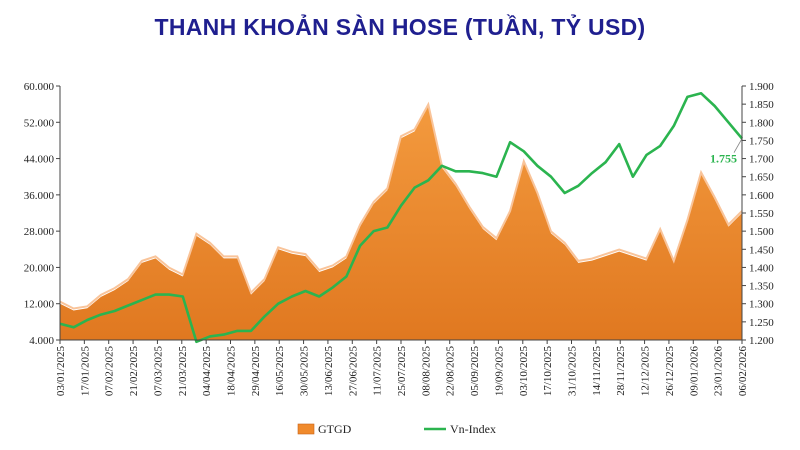 Image resolution: width=800 pixels, height=450 pixels. What do you see at coordinates (761, 178) in the screenshot?
I see `right-tick-label: 1.650` at bounding box center [761, 178].